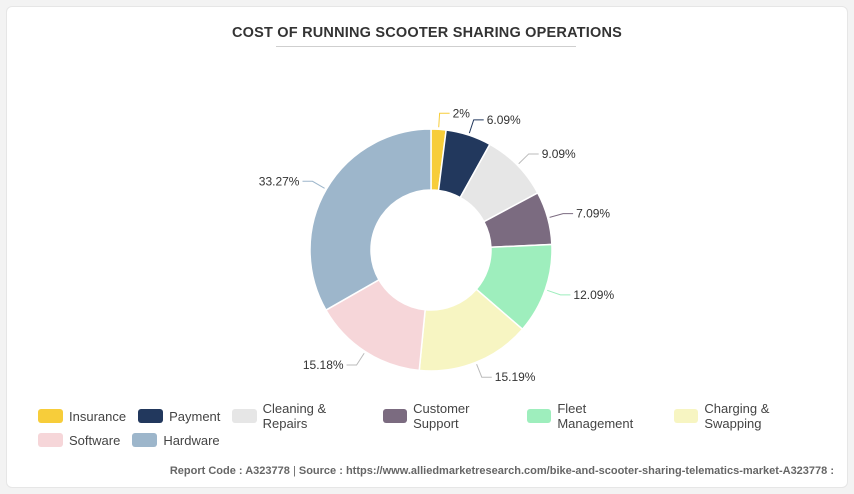  What do you see at coordinates (370, 220) in the screenshot?
I see `slice-hardware` at bounding box center [370, 220].